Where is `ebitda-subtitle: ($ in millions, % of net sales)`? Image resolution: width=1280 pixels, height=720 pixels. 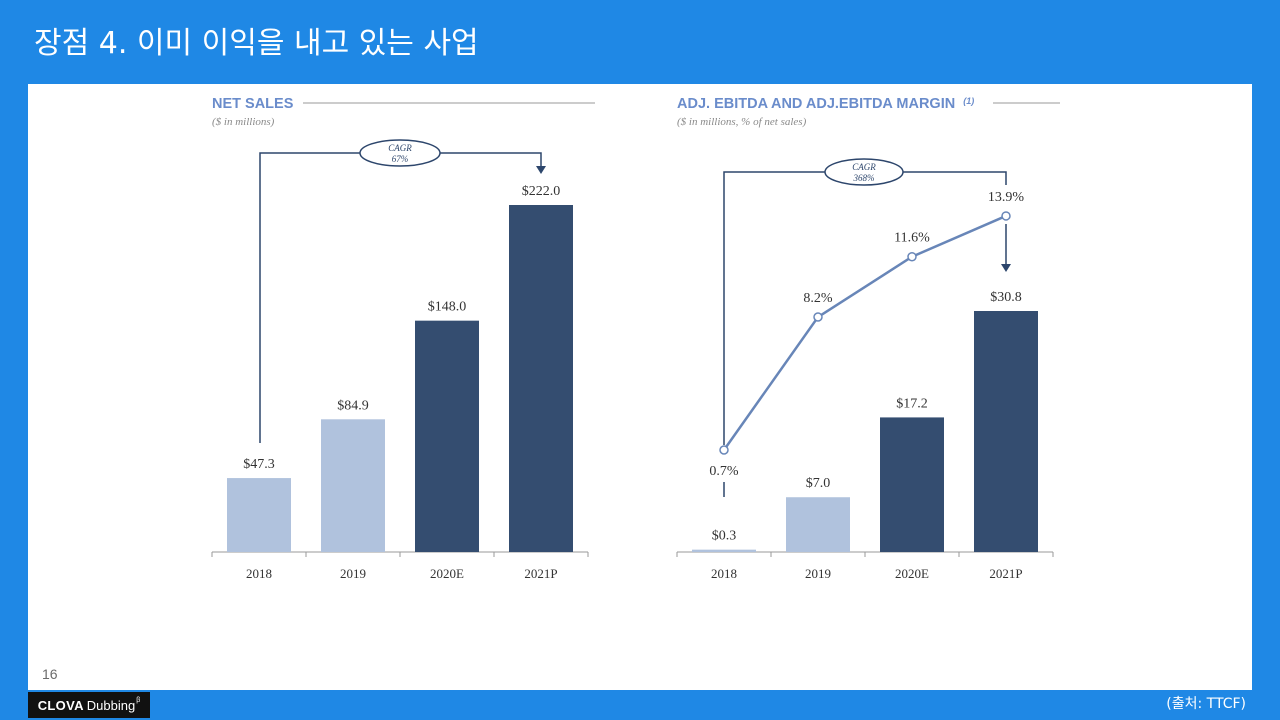 ebitda-subtitle: ($ in millions, % of net sales) is located at coordinates (742, 122).